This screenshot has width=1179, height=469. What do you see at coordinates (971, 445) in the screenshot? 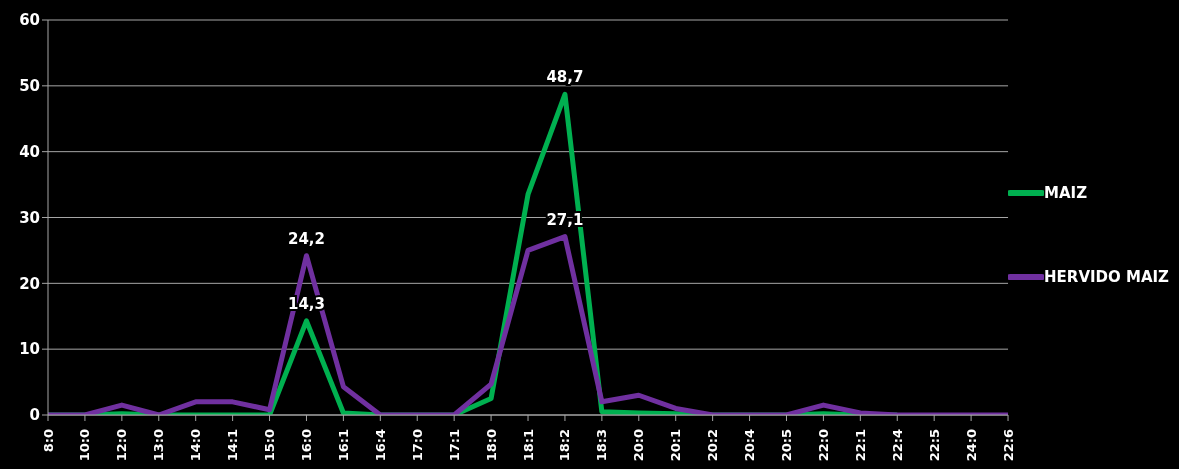
I see `x-tick-label: 24:0` at bounding box center [971, 445].